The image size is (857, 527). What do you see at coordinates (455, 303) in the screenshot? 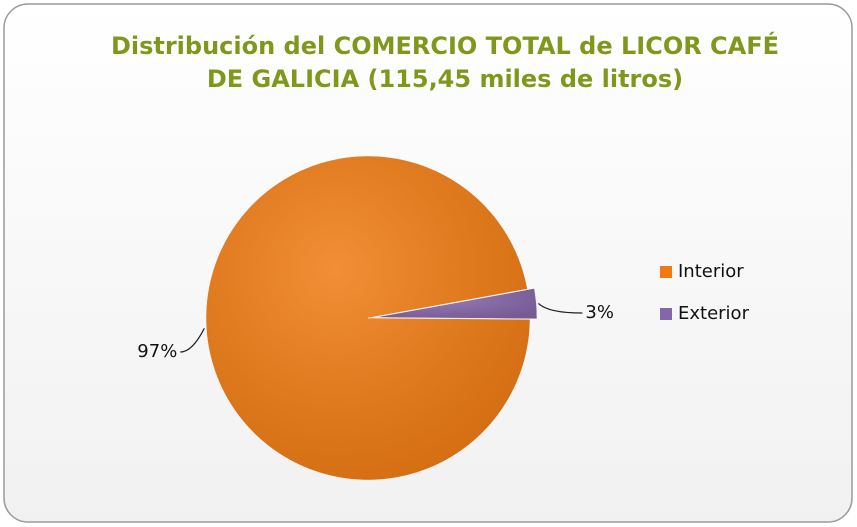
I see `slice-shade` at bounding box center [455, 303].